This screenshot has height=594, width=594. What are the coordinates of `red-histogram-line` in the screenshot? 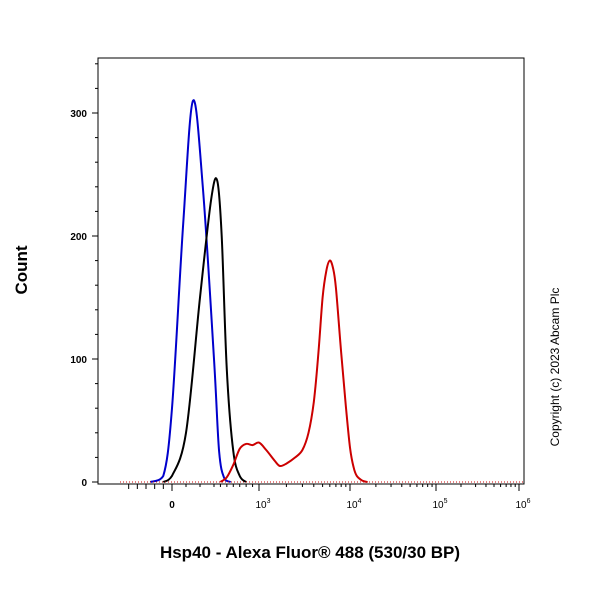 It's located at (293, 371).